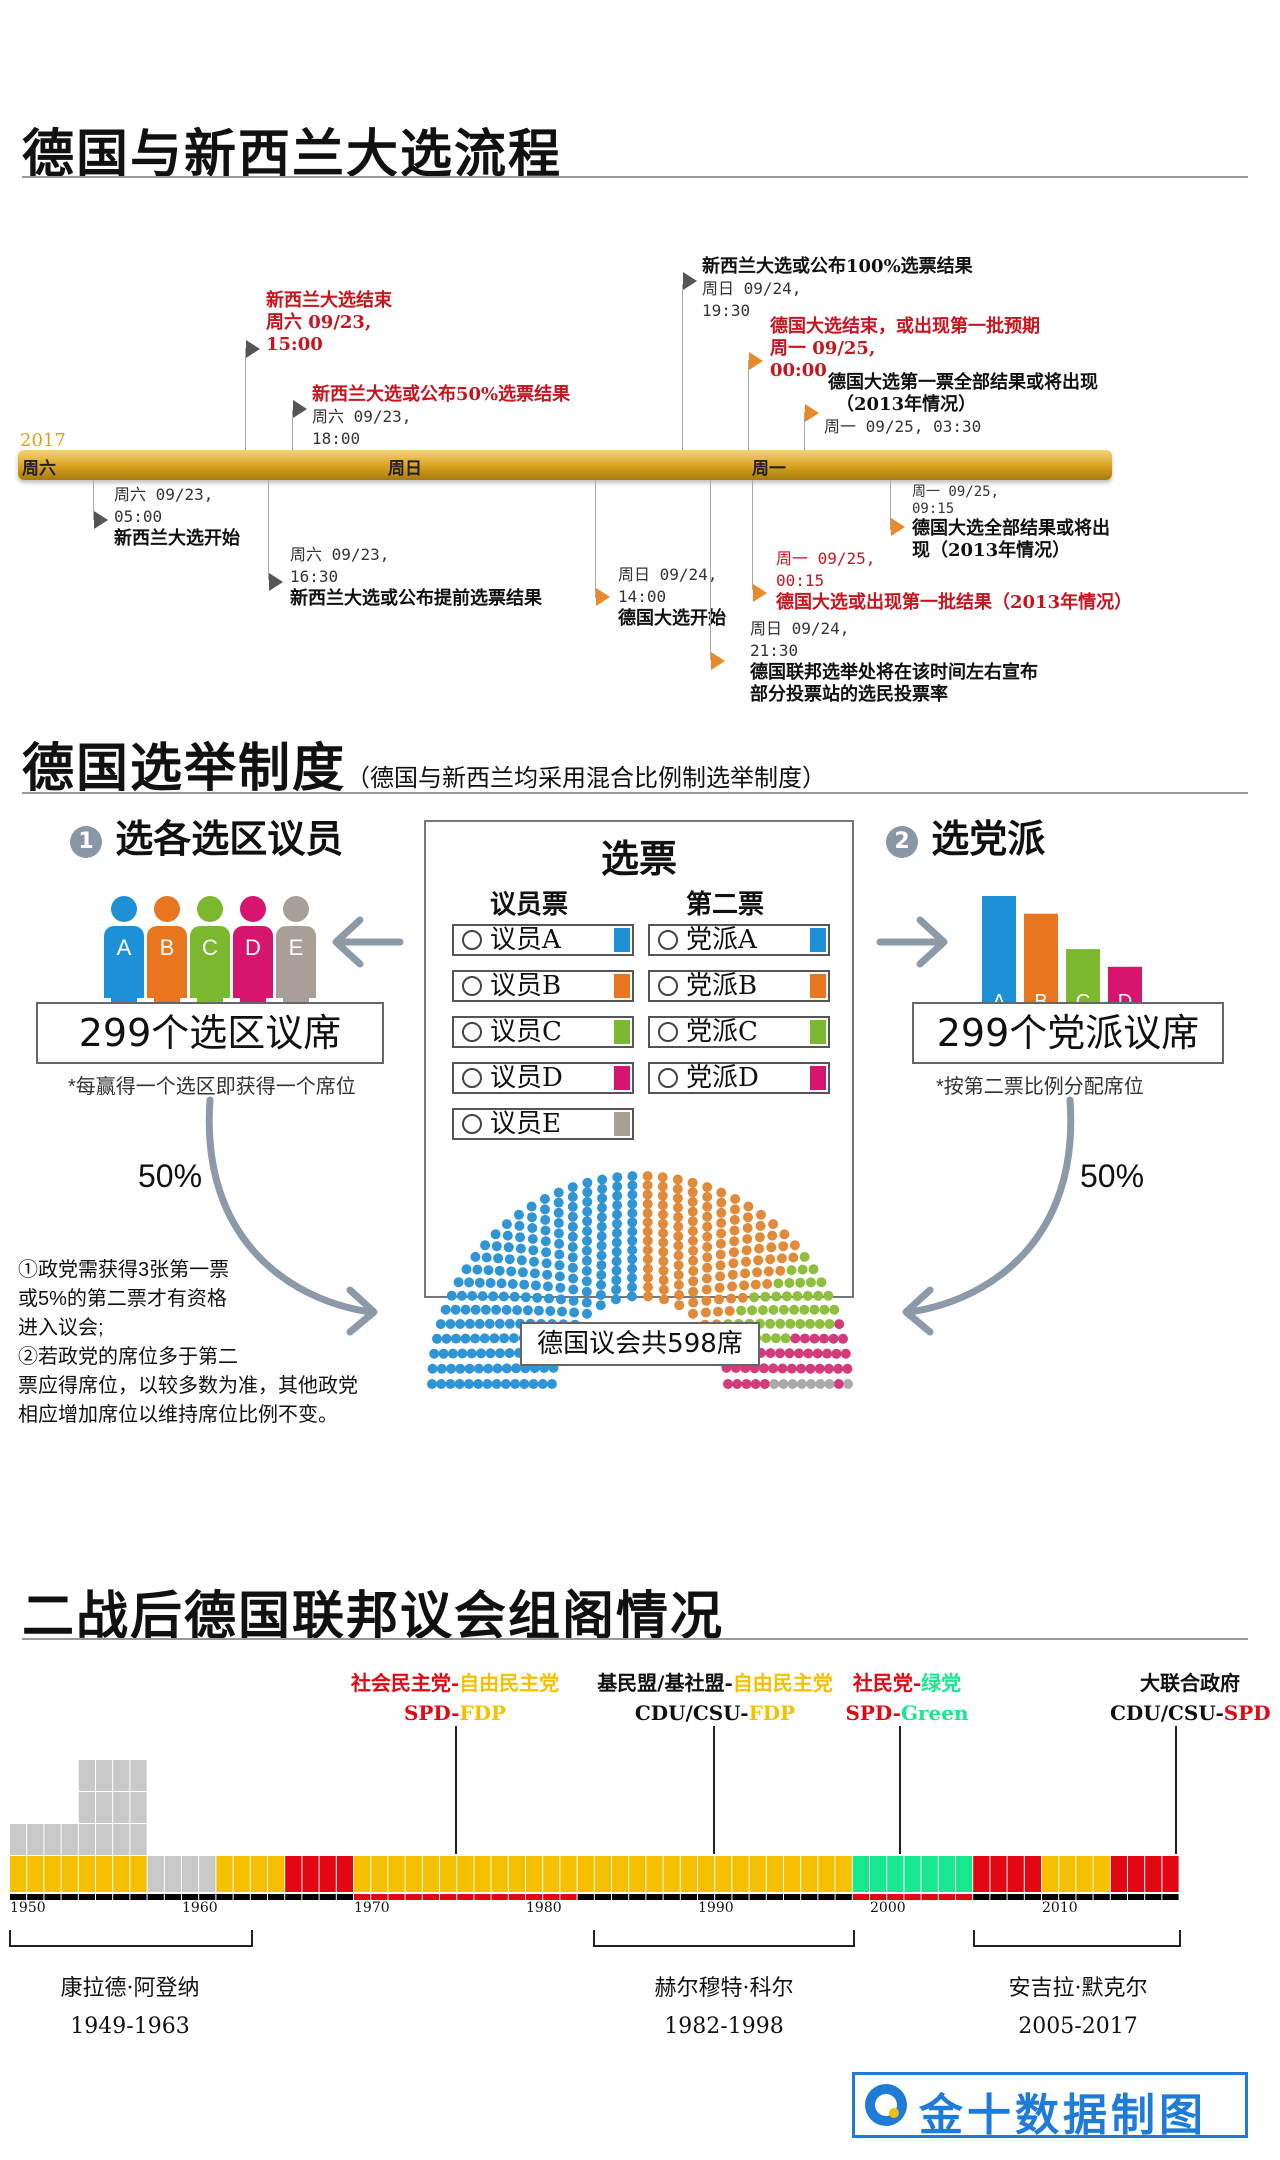  What do you see at coordinates (1060, 1908) in the screenshot?
I see `year-tick: 2010` at bounding box center [1060, 1908].